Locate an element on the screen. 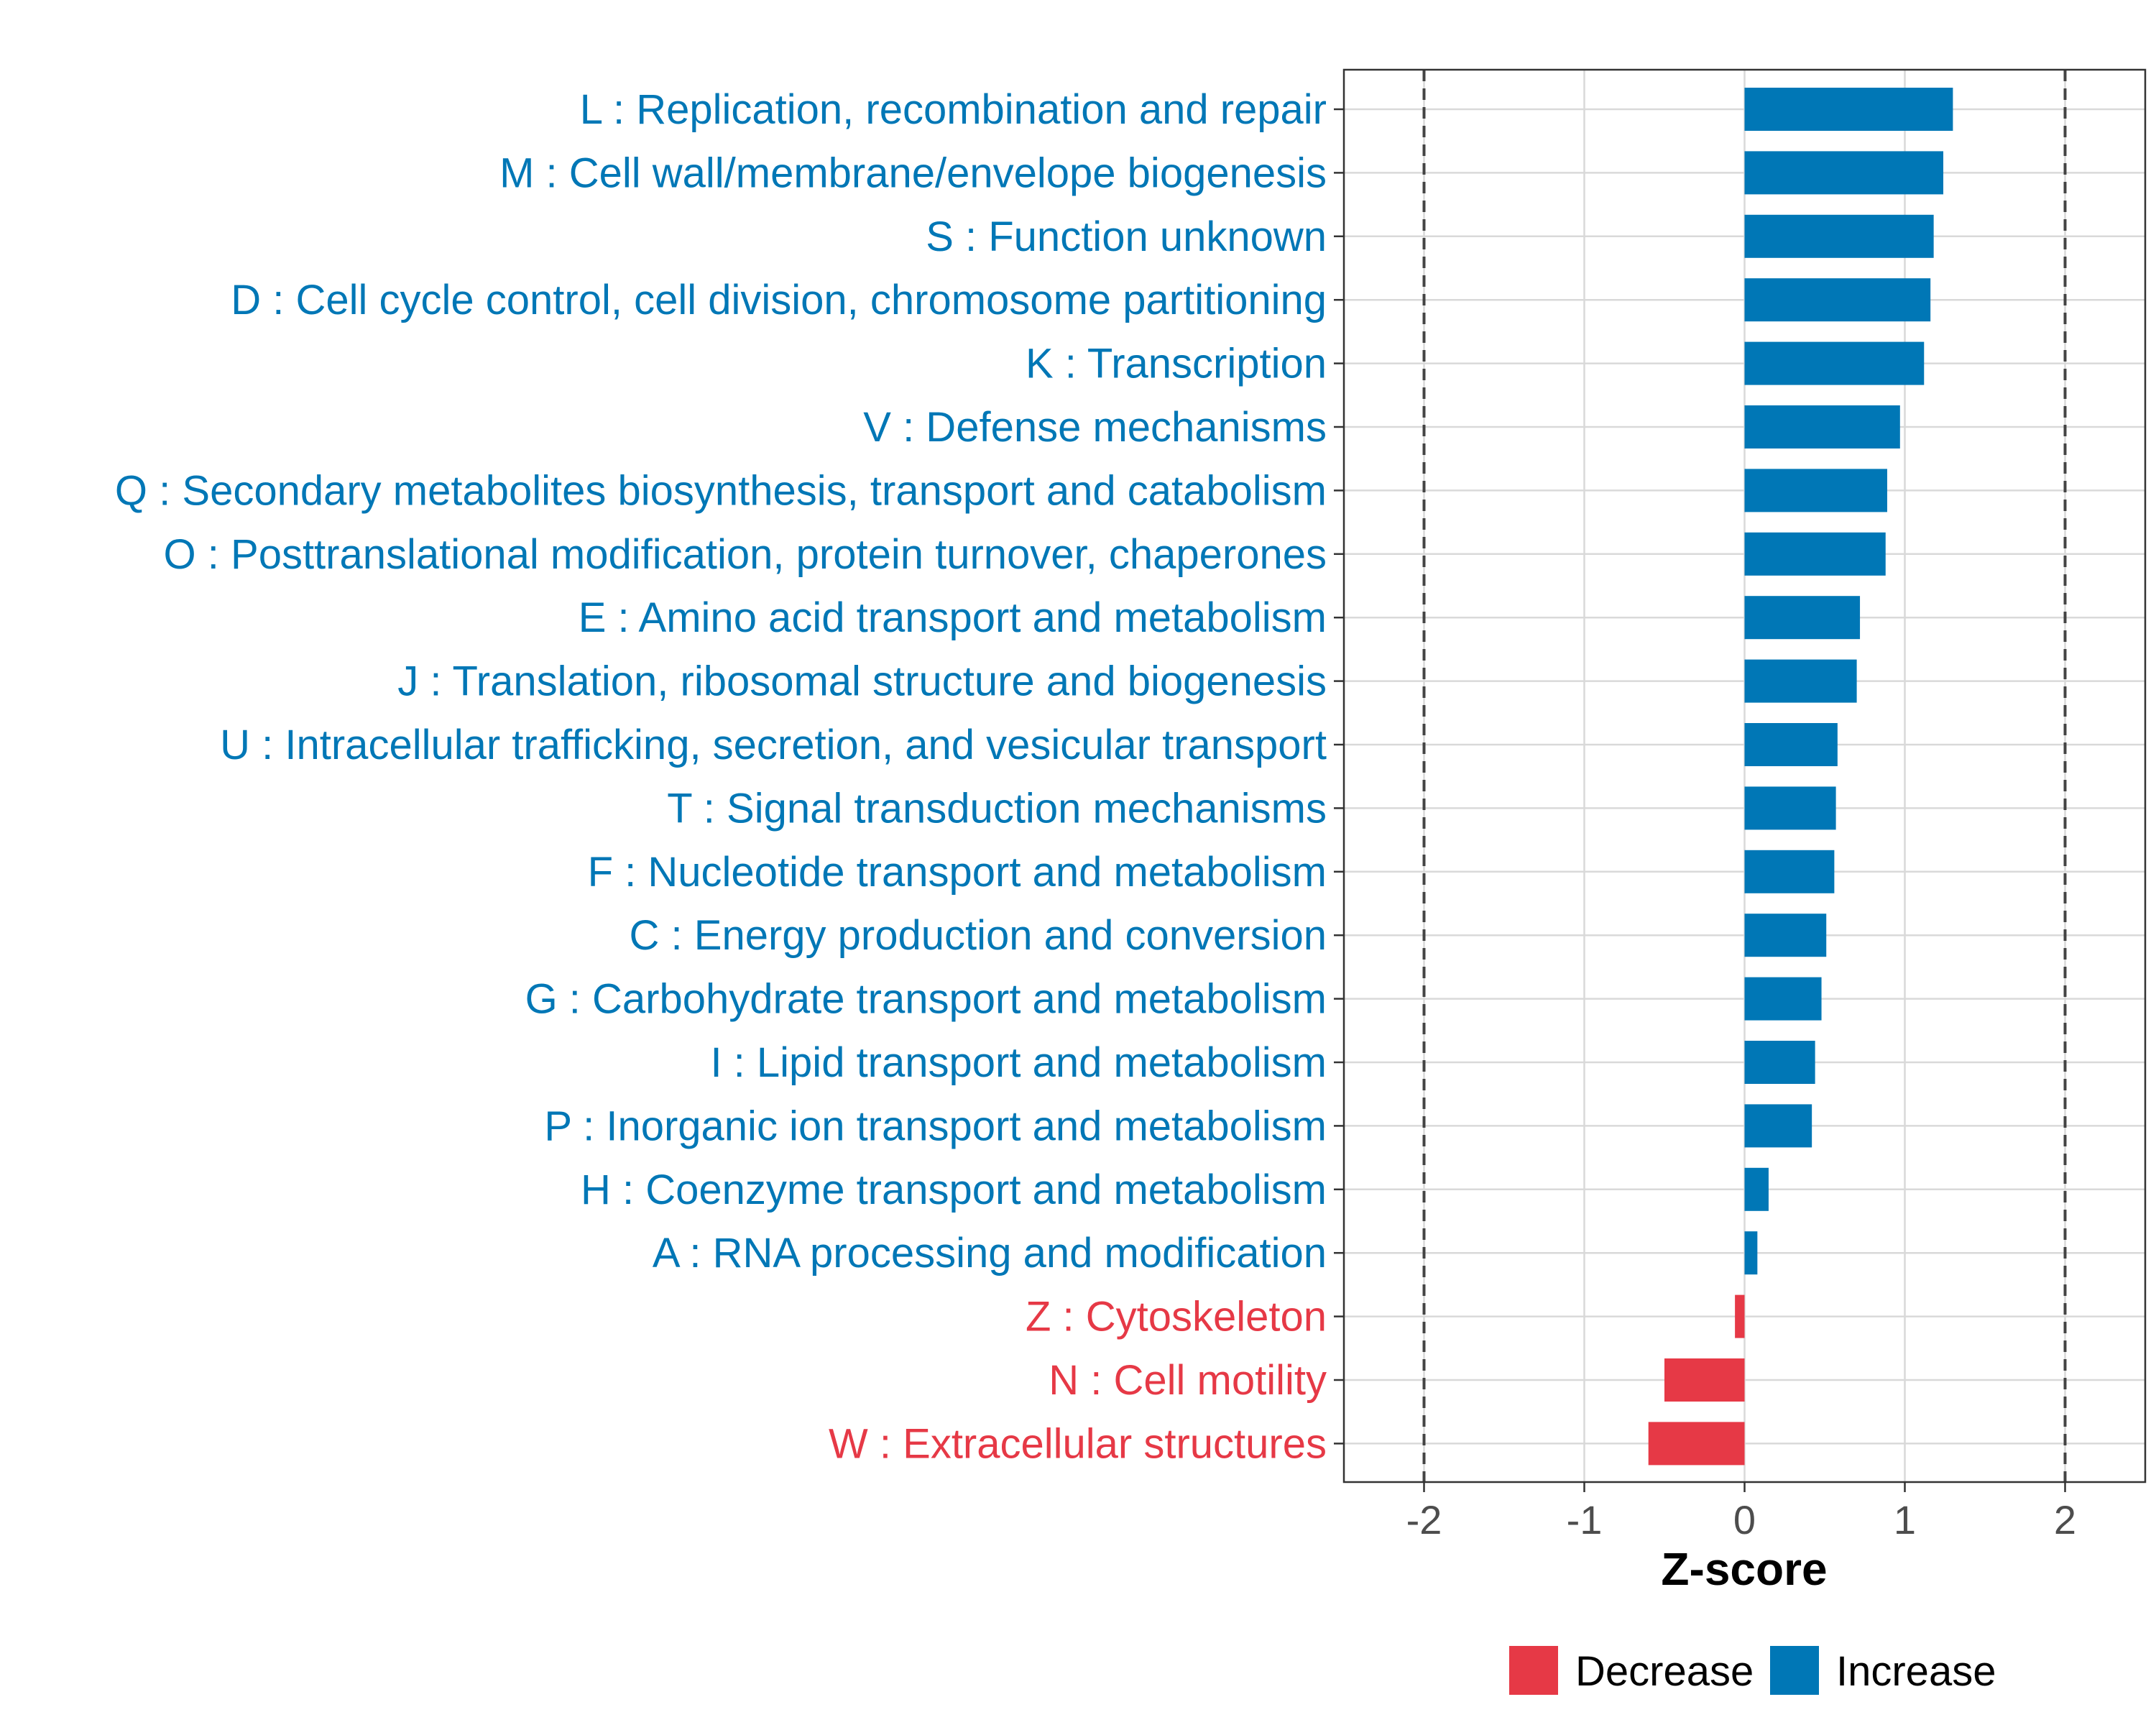 This screenshot has height=1725, width=2156. bar-e is located at coordinates (1803, 618).